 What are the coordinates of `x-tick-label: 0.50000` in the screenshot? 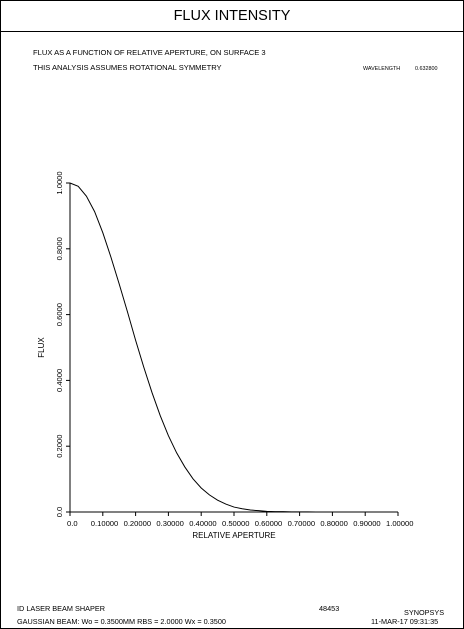 It's located at (235, 523).